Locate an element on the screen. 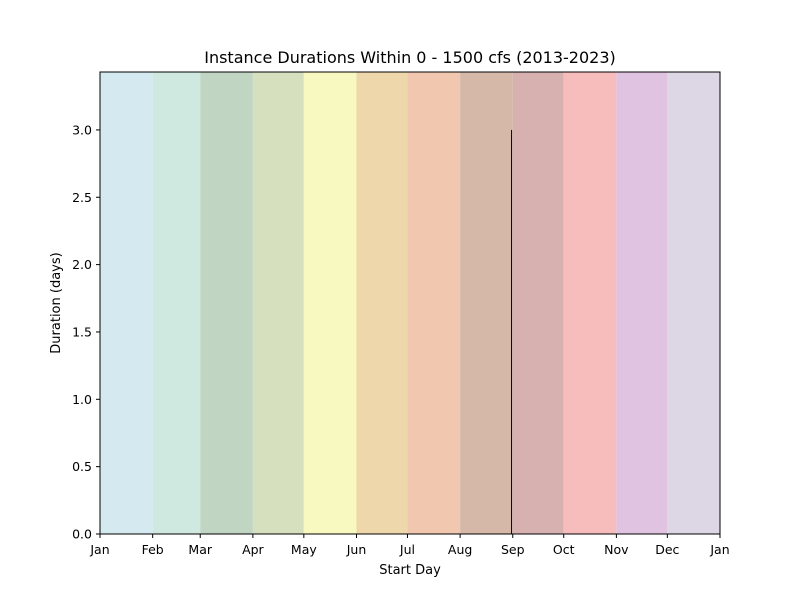  y-tick-label: 0.0 is located at coordinates (82, 534).